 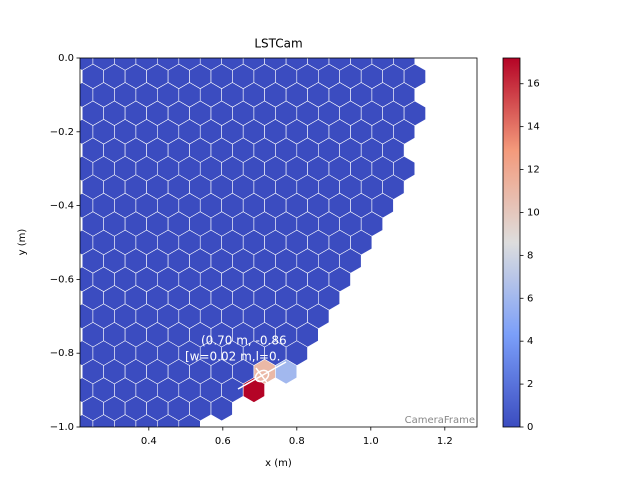 I want to click on y-tick-label: −1.0, so click(x=62, y=427).